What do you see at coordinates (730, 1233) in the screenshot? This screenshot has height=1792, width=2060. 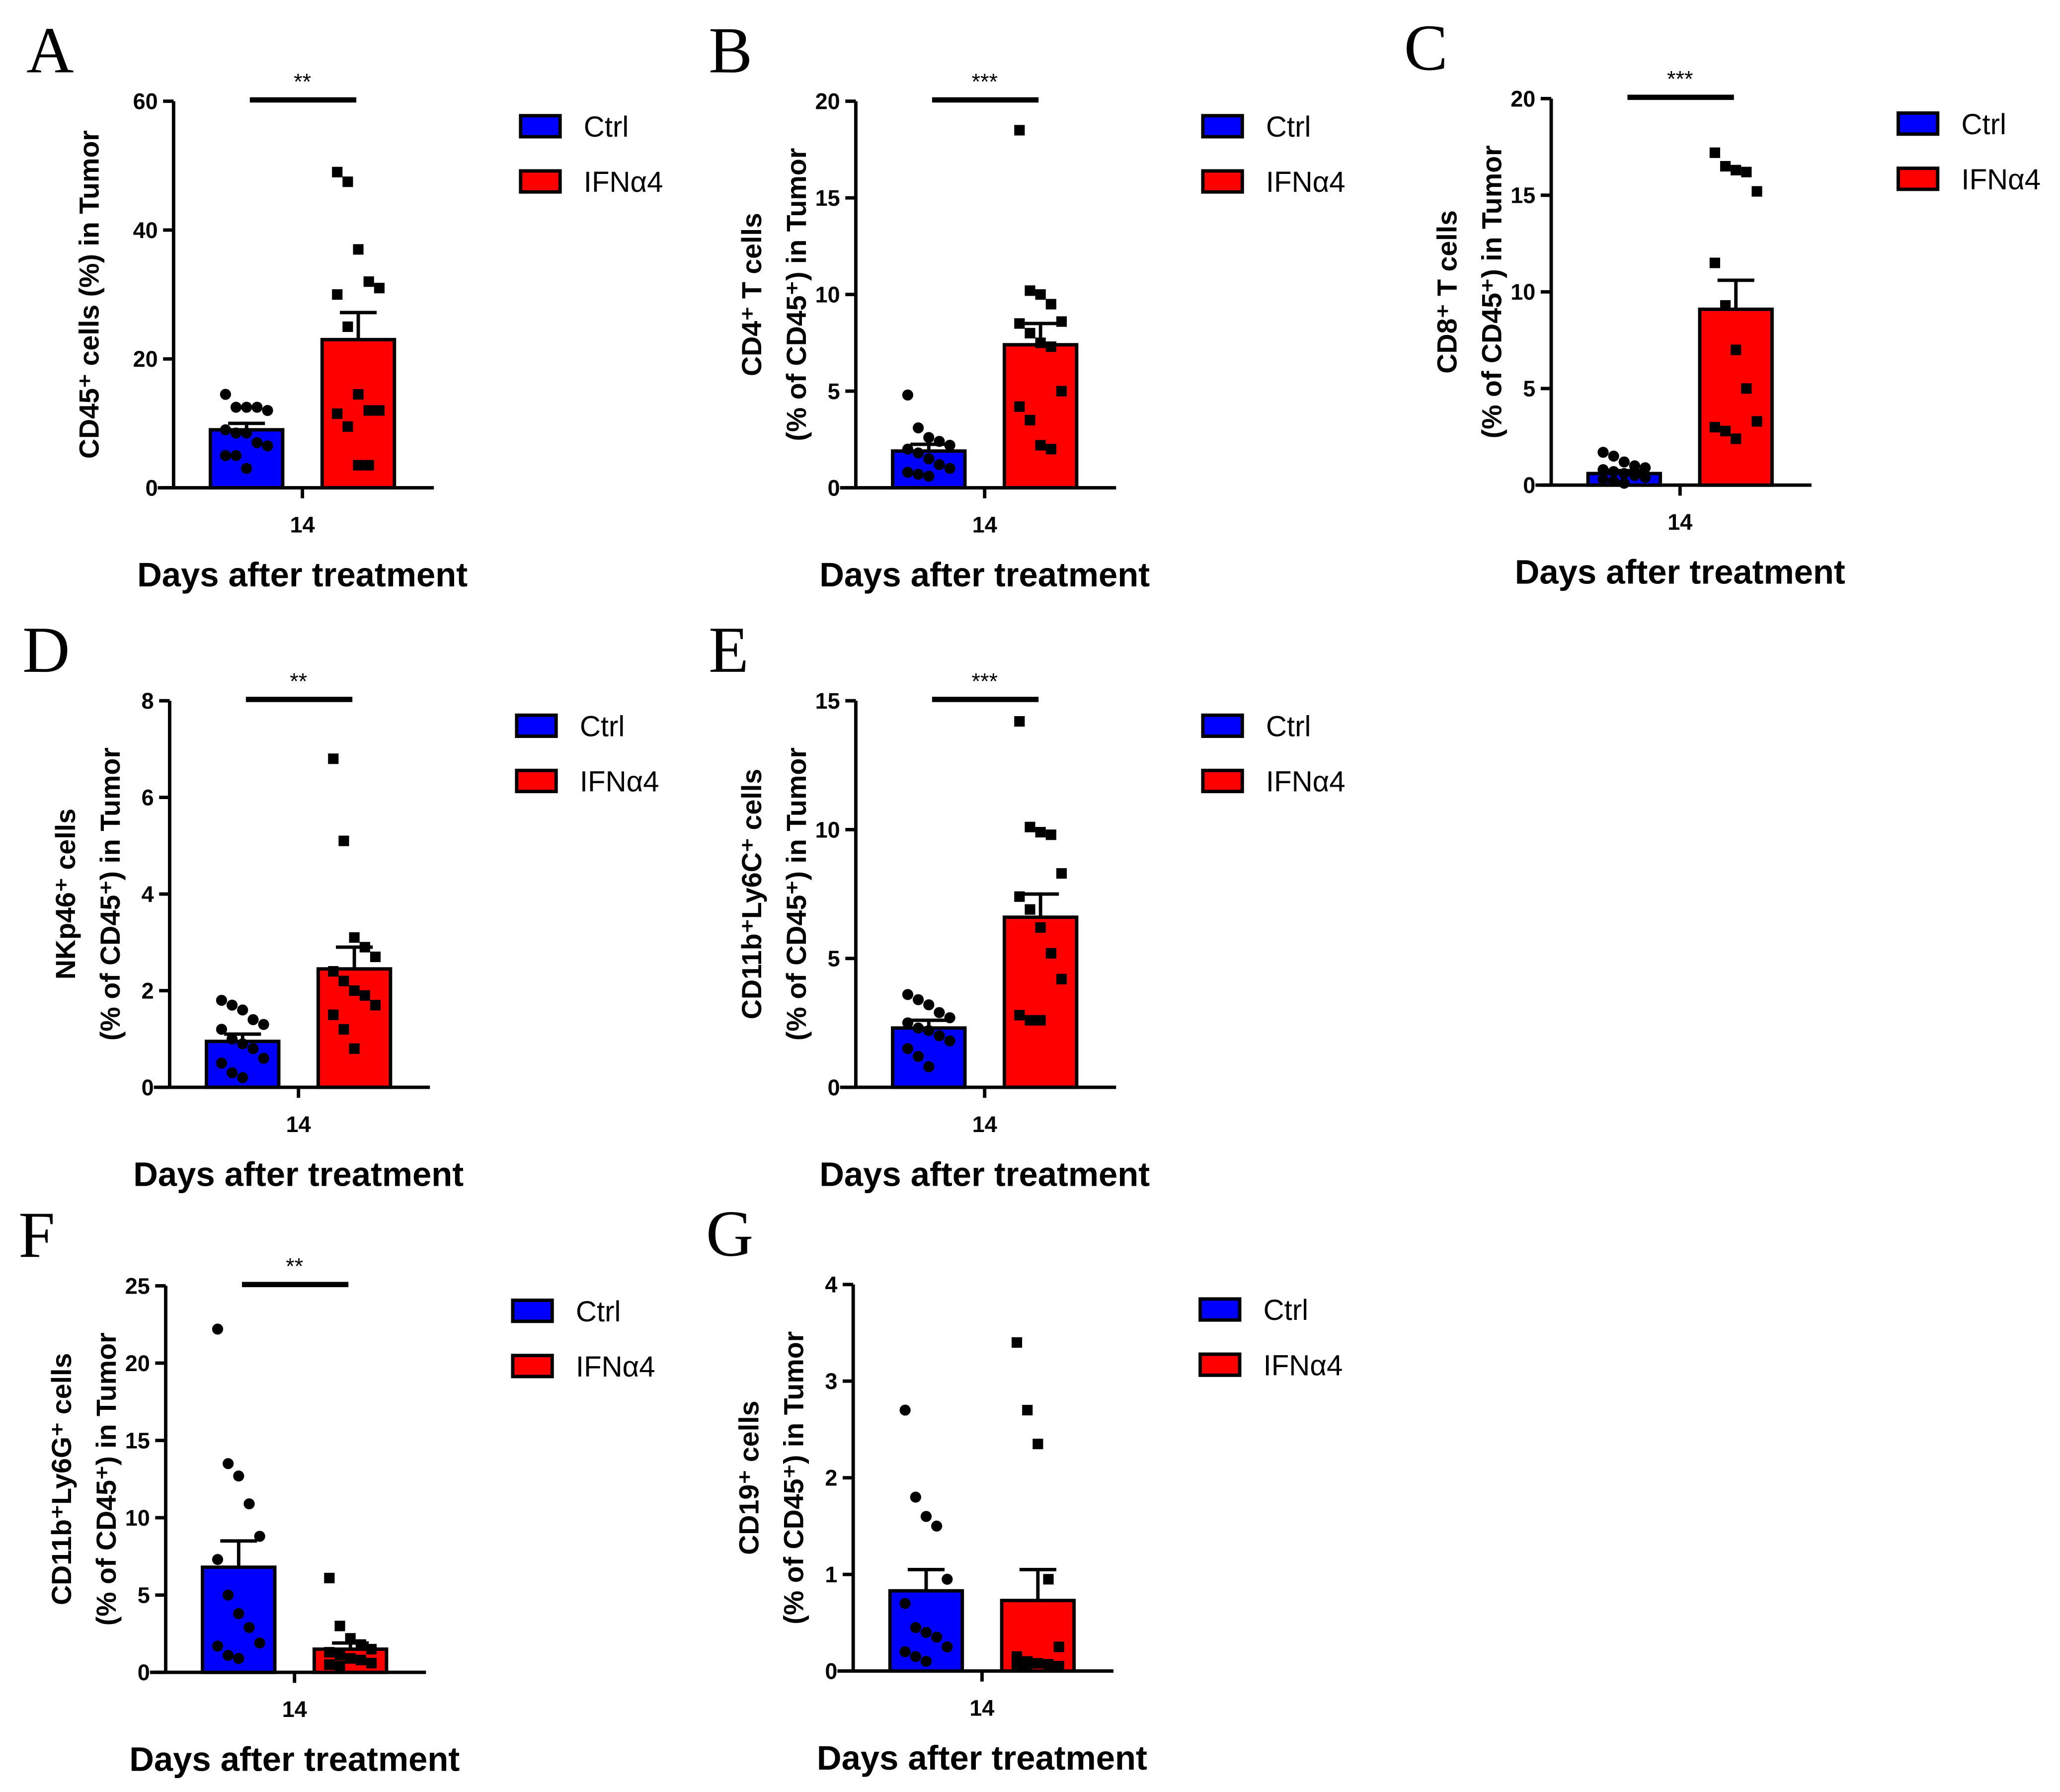 I see `panel-letter: G` at bounding box center [730, 1233].